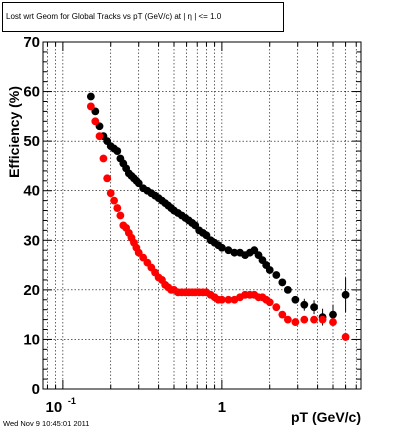 The image size is (400, 433). I want to click on timestamp: Wed Nov 9 10:45:01 2011, so click(46, 423).